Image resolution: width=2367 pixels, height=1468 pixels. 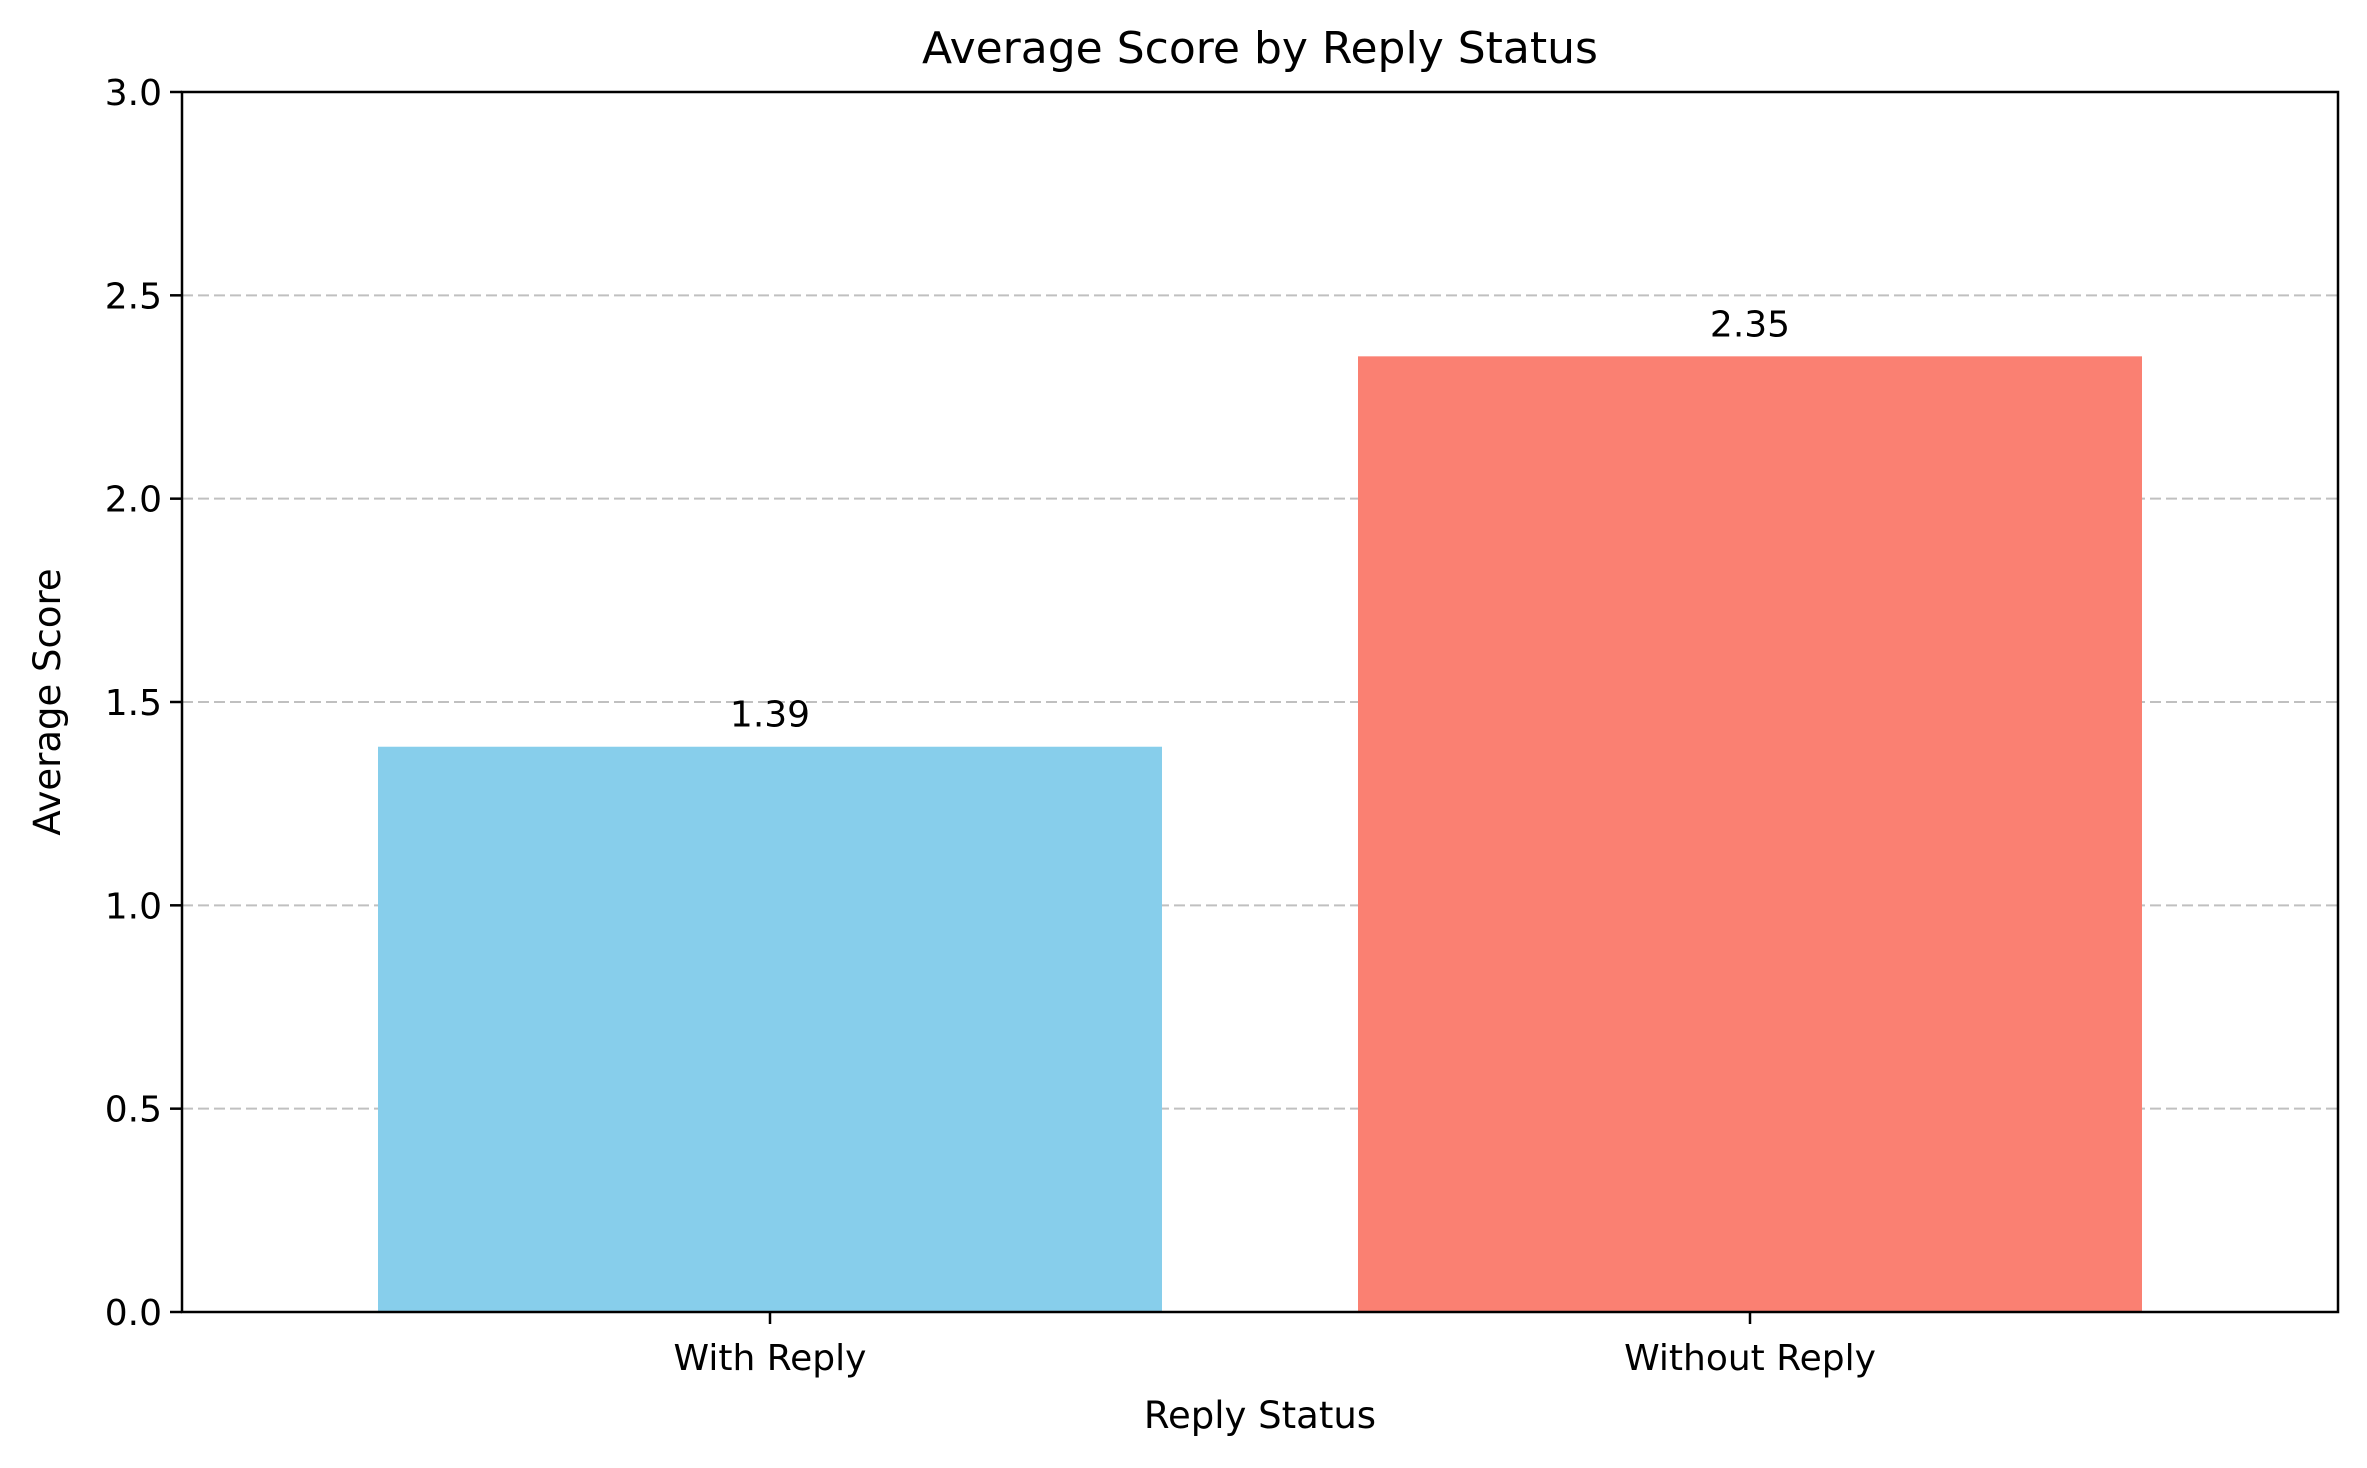 What do you see at coordinates (133, 500) in the screenshot?
I see `y-tick-label: 2.0` at bounding box center [133, 500].